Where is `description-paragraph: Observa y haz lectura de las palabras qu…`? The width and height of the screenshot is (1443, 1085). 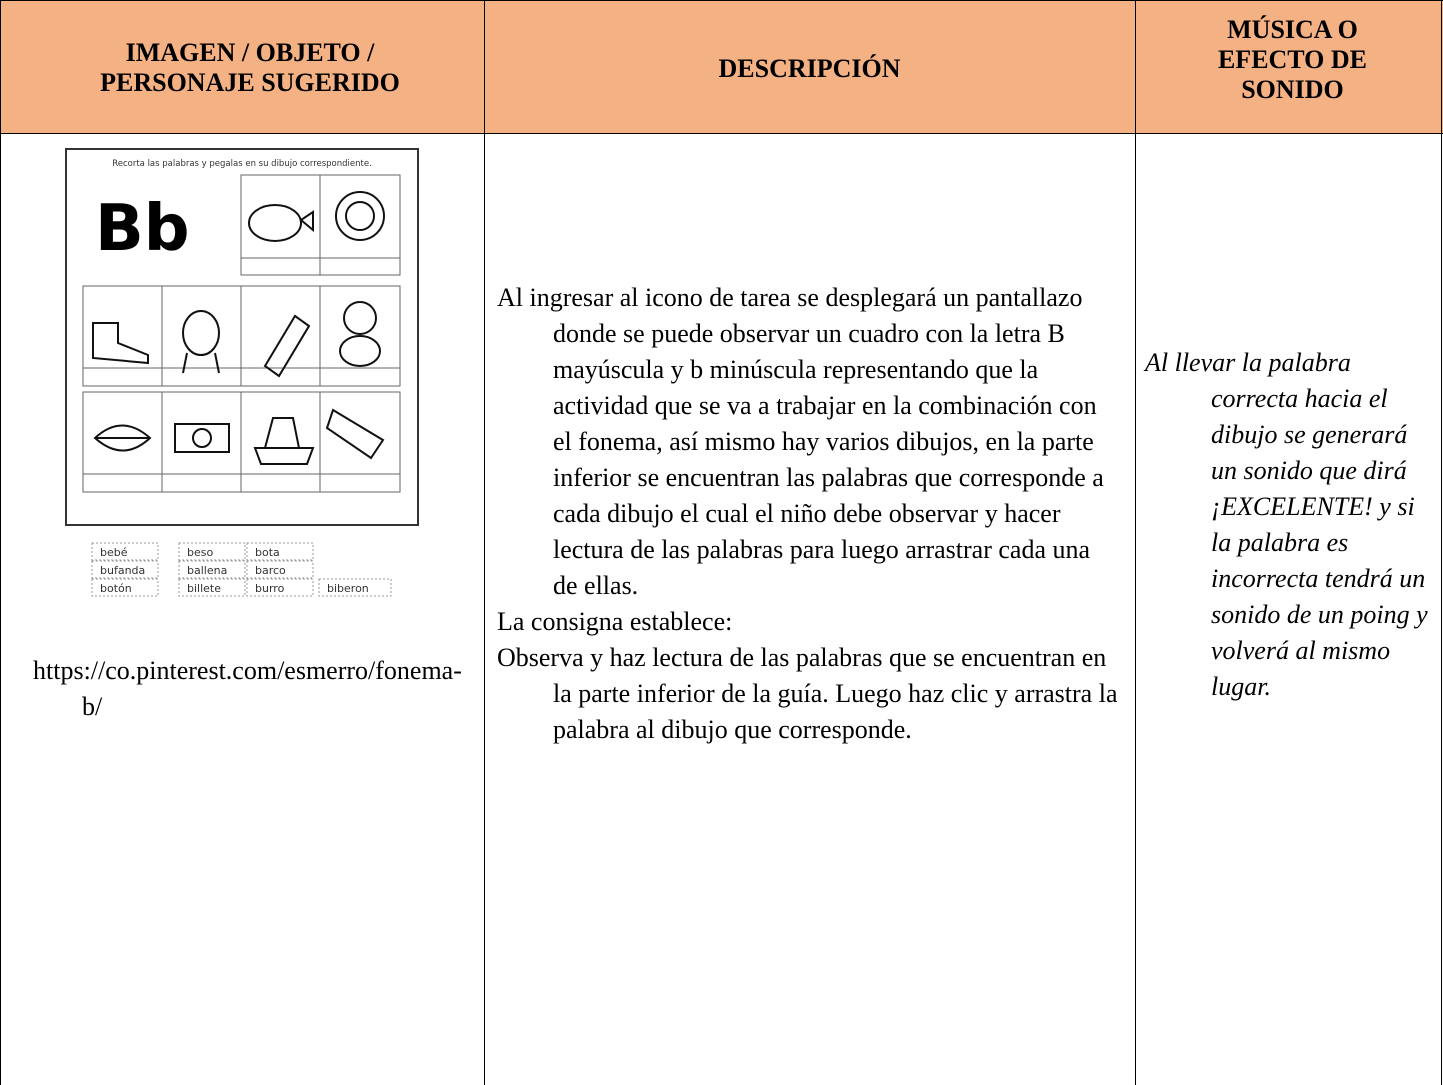
description-paragraph: Observa y haz lectura de las palabras qu… is located at coordinates (807, 693).